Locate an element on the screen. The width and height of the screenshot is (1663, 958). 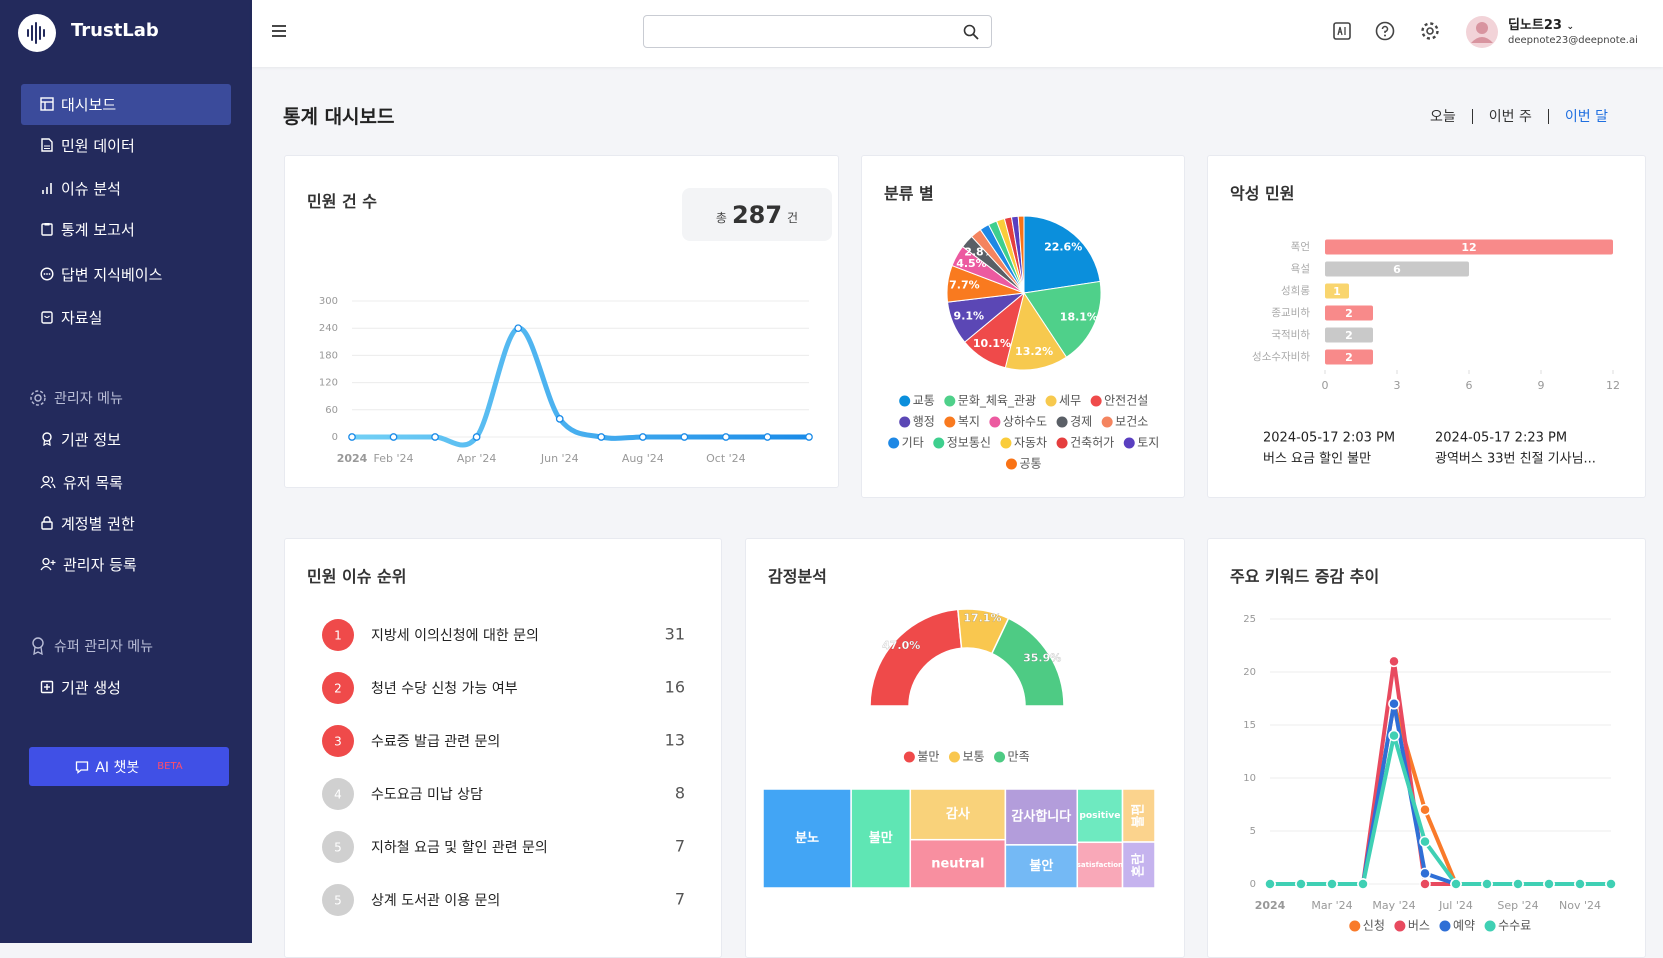
legend-label: 수수료 is located at coordinates (1514, 926).